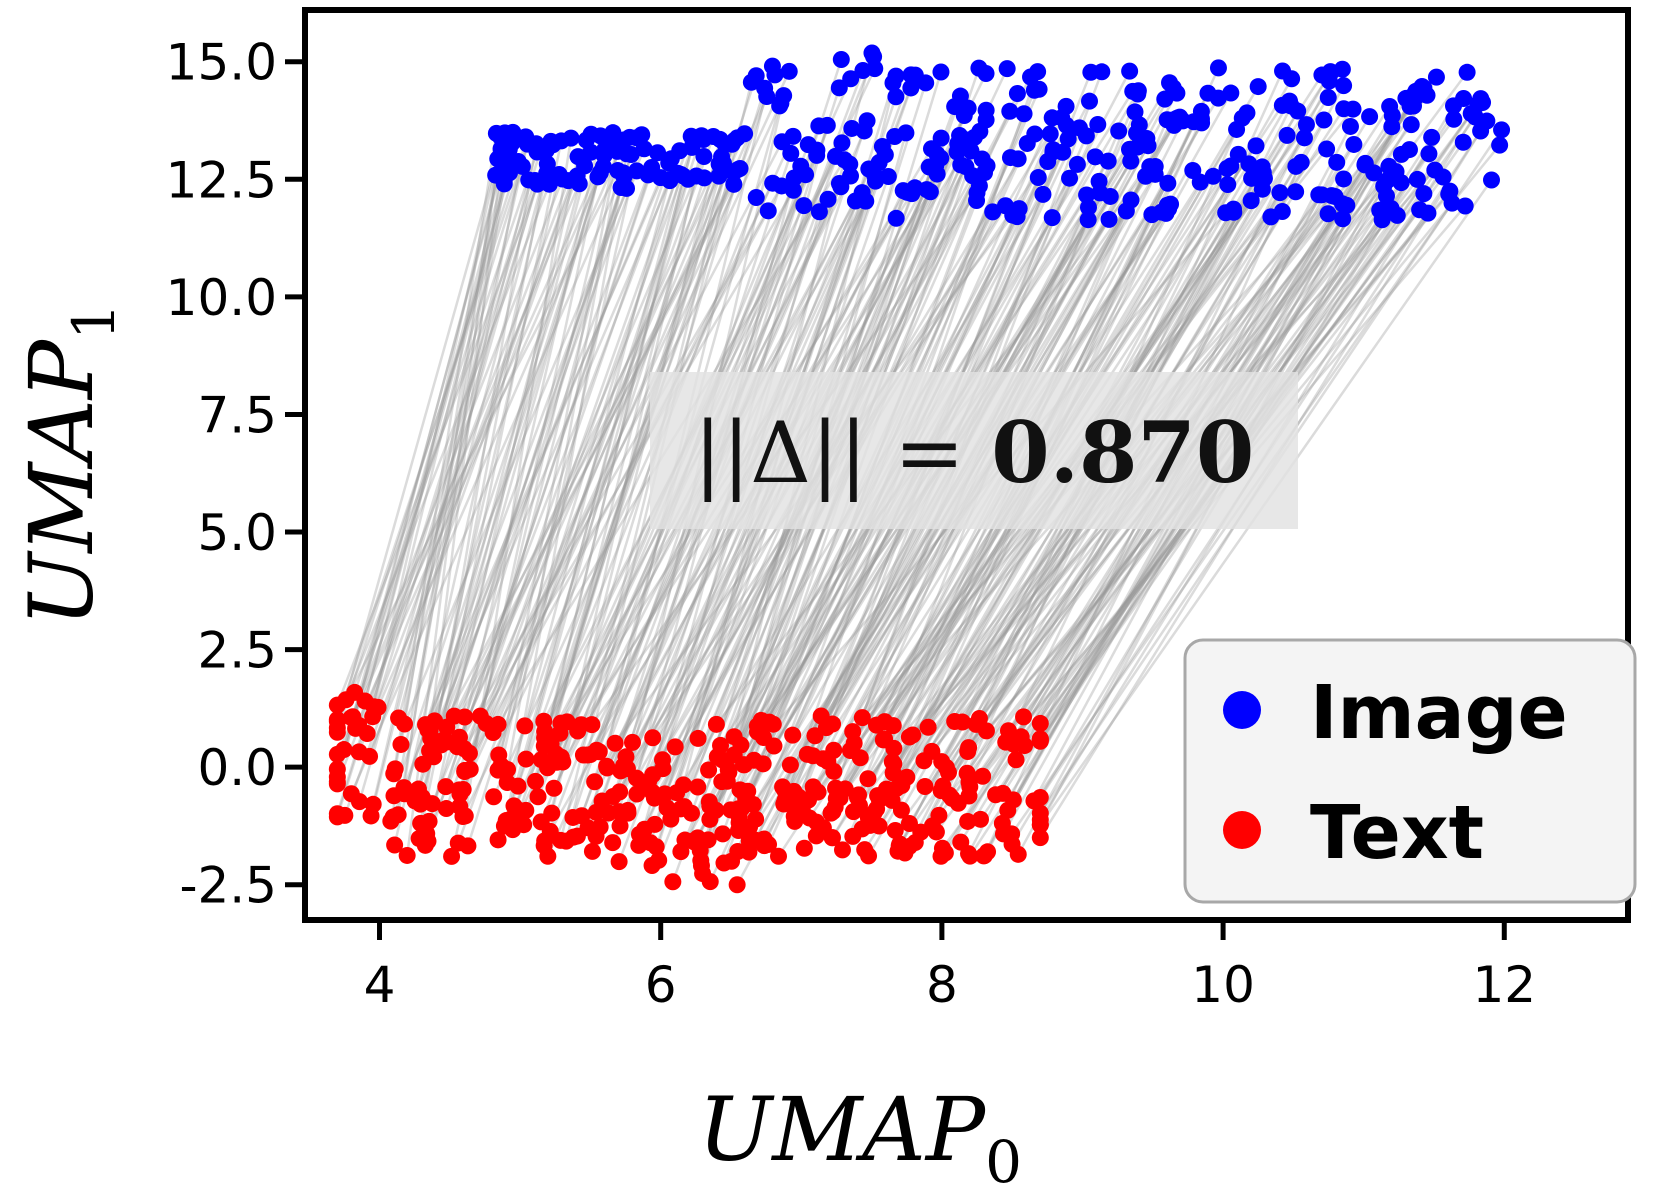  Describe the element at coordinates (1223, 985) in the screenshot. I see `x-tick-label: 10` at that location.